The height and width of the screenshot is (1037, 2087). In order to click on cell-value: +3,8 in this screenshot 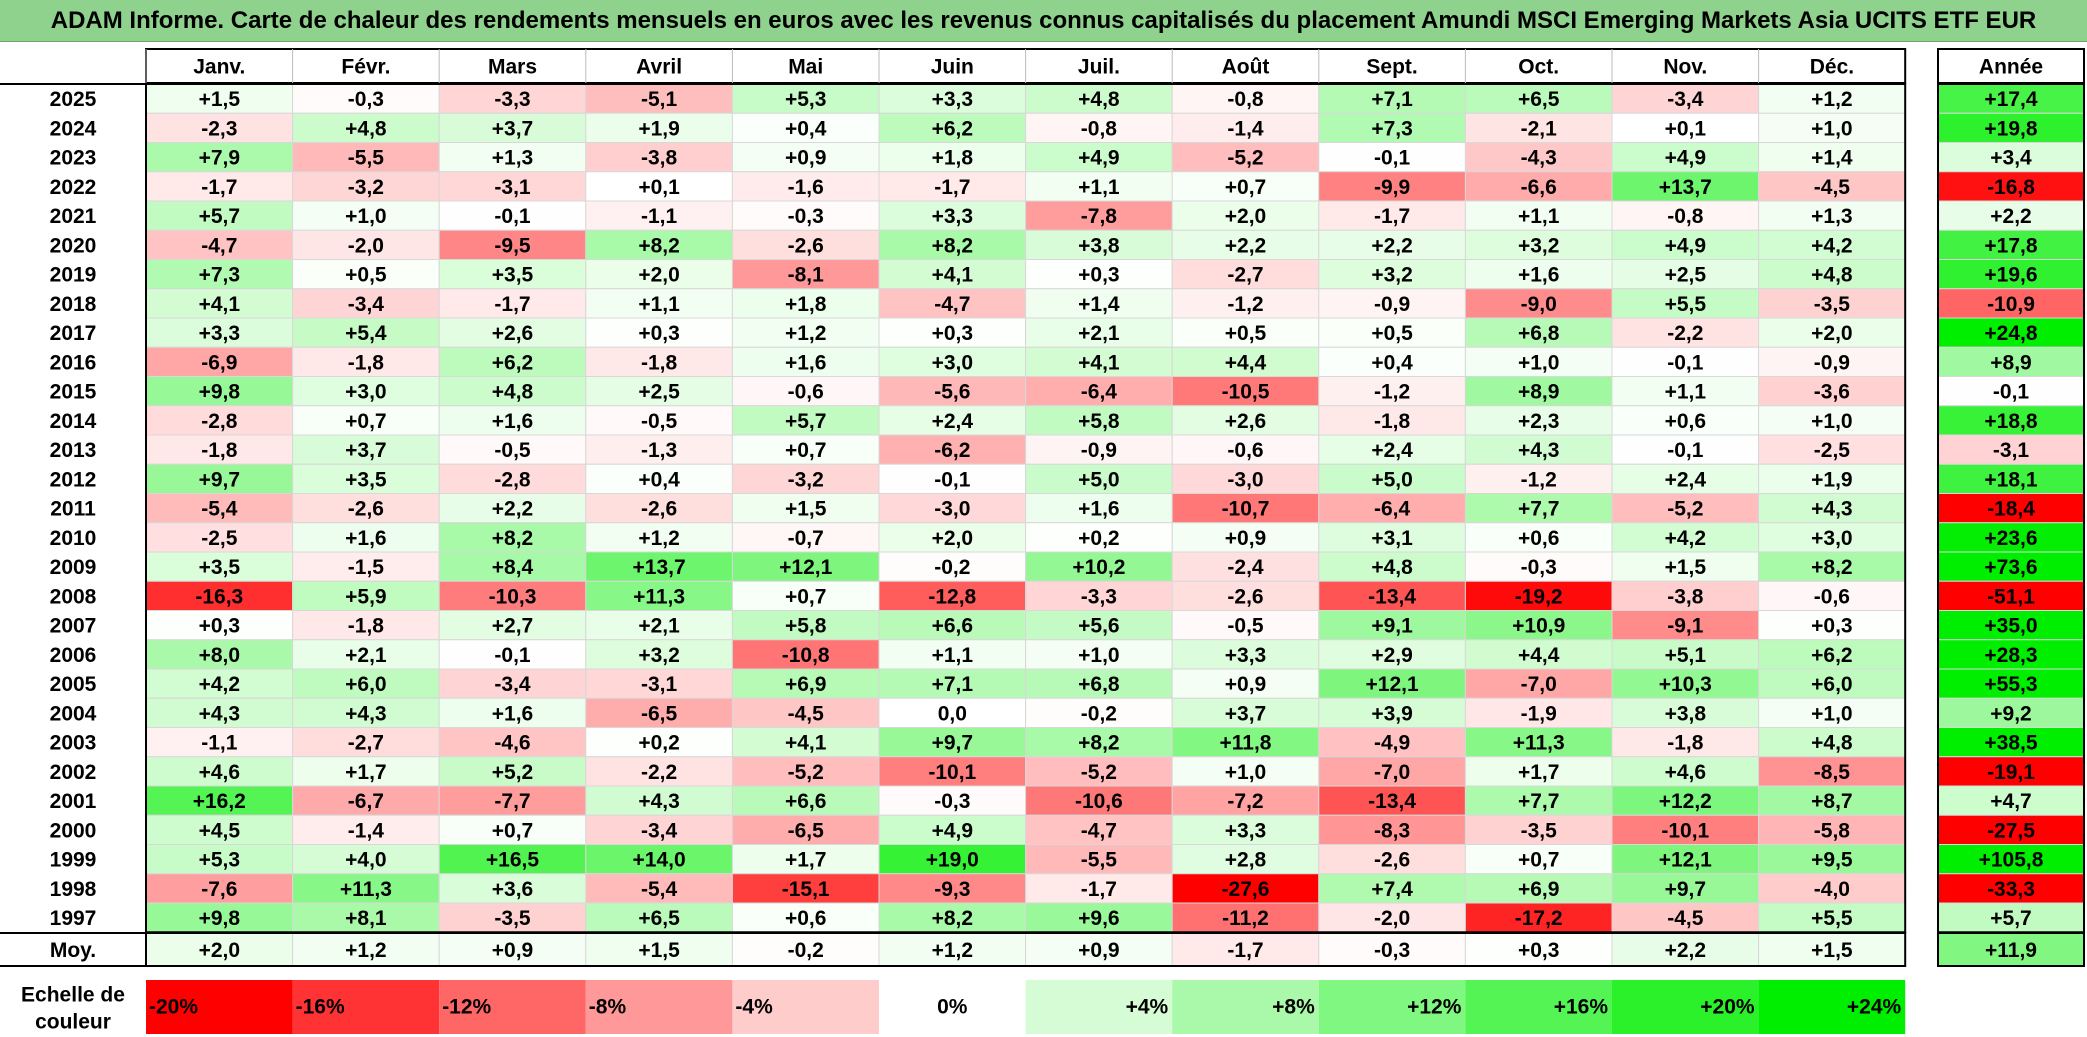, I will do `click(1686, 713)`.